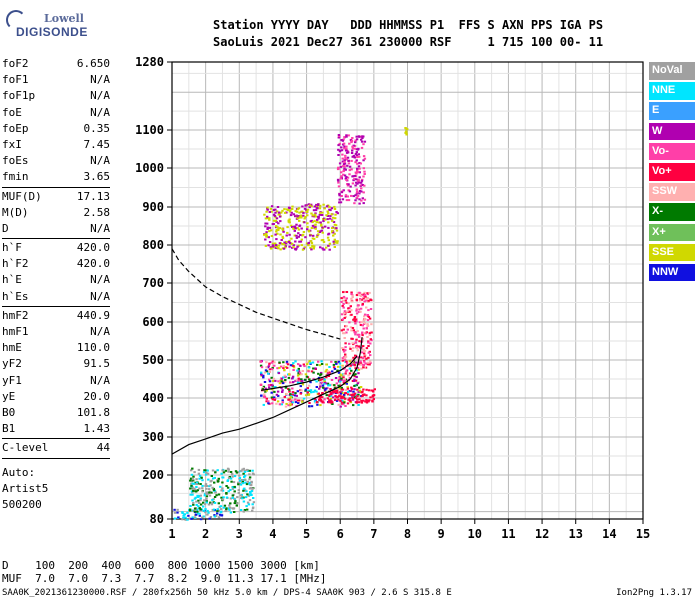  What do you see at coordinates (153, 207) in the screenshot?
I see `y-tick-label: 900` at bounding box center [153, 207].